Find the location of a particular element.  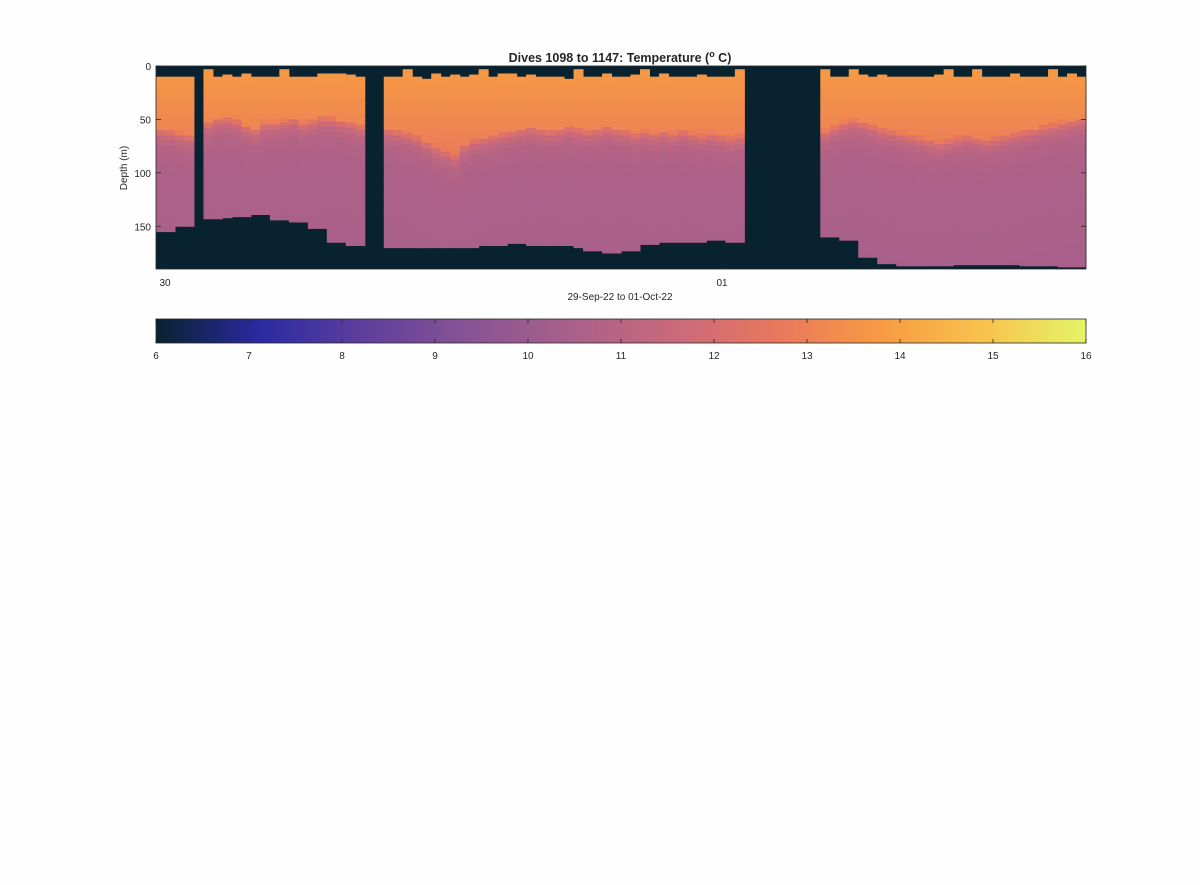

chart-title-unit: C) is located at coordinates (723, 58).